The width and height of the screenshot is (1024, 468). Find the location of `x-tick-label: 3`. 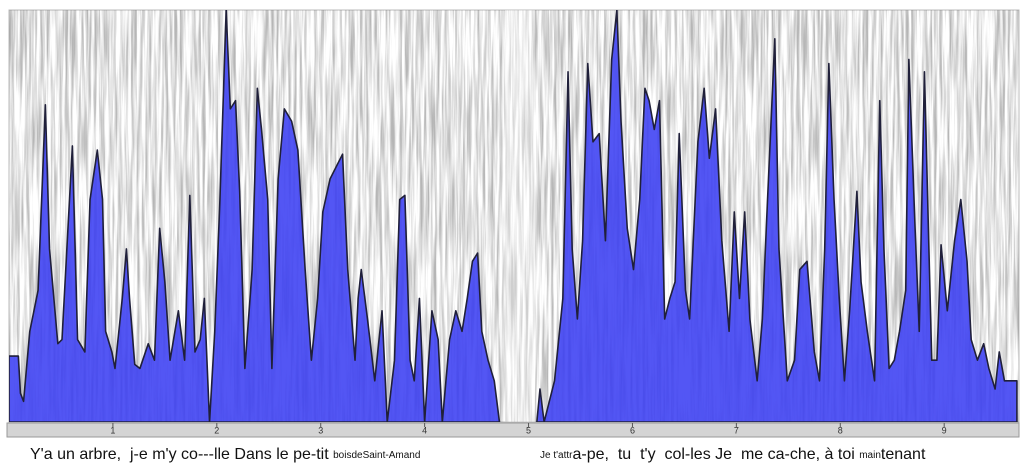

x-tick-label: 3 is located at coordinates (320, 430).